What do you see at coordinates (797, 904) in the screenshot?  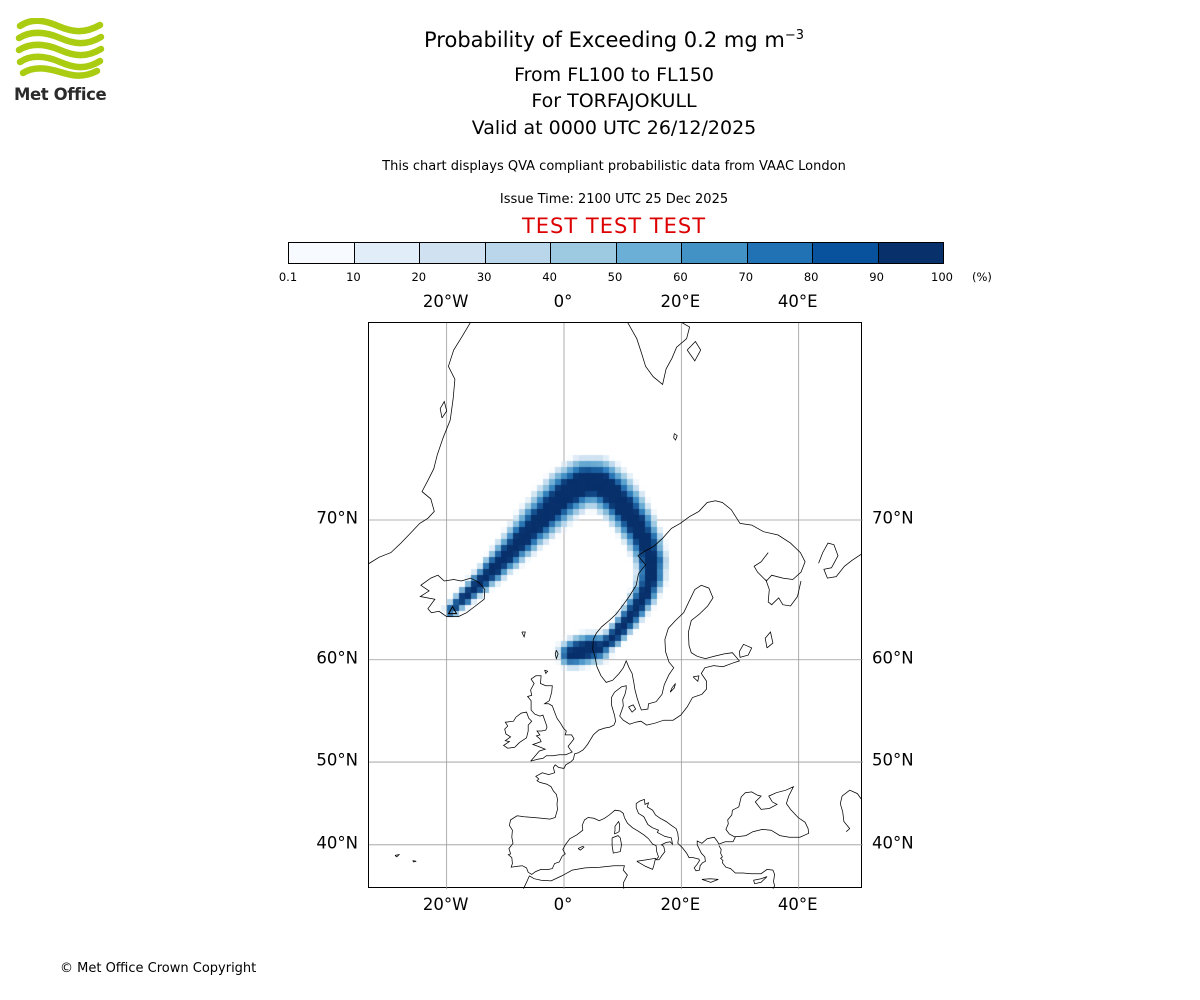 I see `lon-tick-label-bottom: 40°E` at bounding box center [797, 904].